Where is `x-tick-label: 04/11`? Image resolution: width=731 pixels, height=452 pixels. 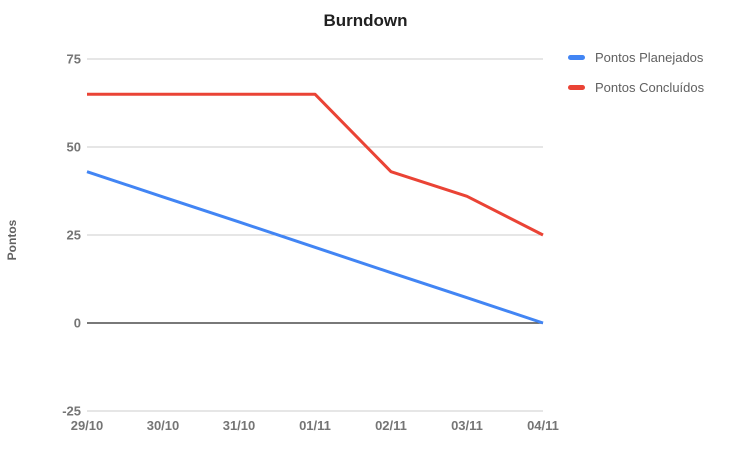
x-tick-label: 04/11 is located at coordinates (543, 425).